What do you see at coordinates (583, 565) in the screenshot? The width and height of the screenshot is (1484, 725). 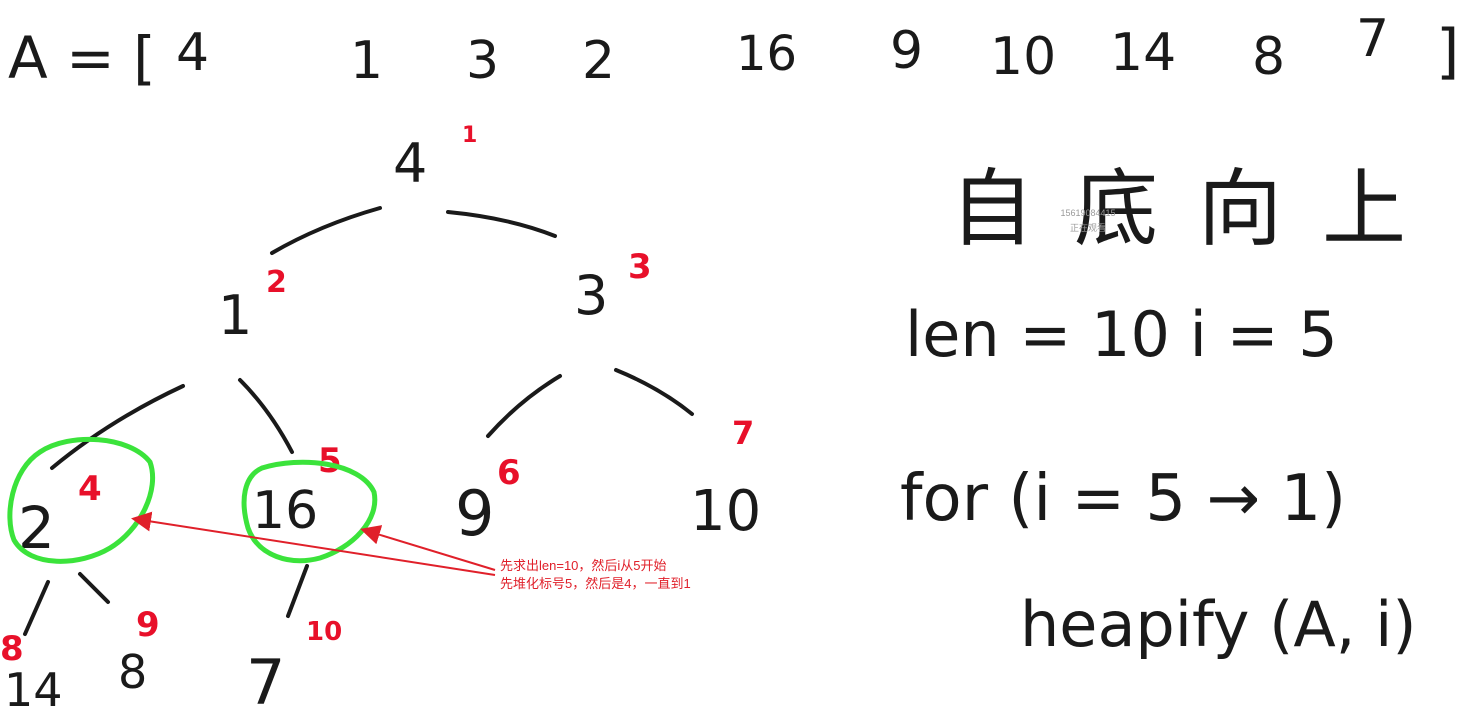 I see `annotation-line: 先求出len=10，然后i从5开始` at bounding box center [583, 565].